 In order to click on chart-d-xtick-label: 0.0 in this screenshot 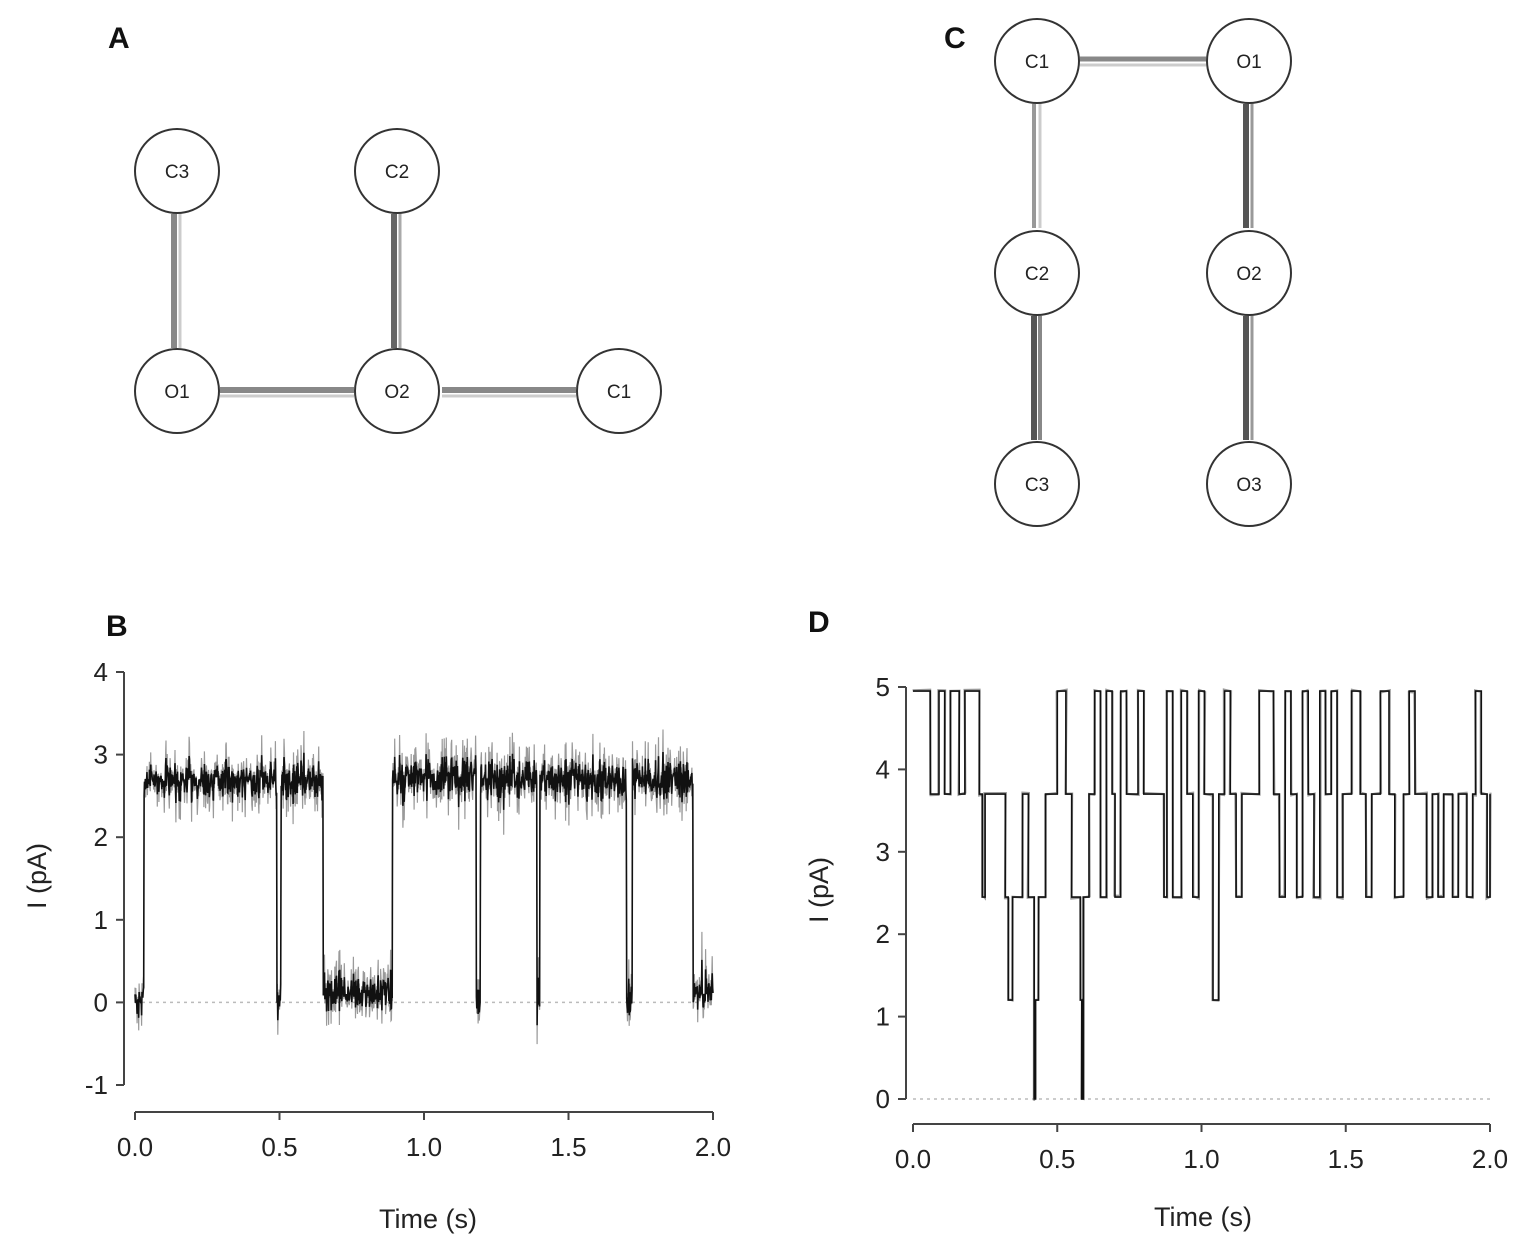, I will do `click(913, 1159)`.